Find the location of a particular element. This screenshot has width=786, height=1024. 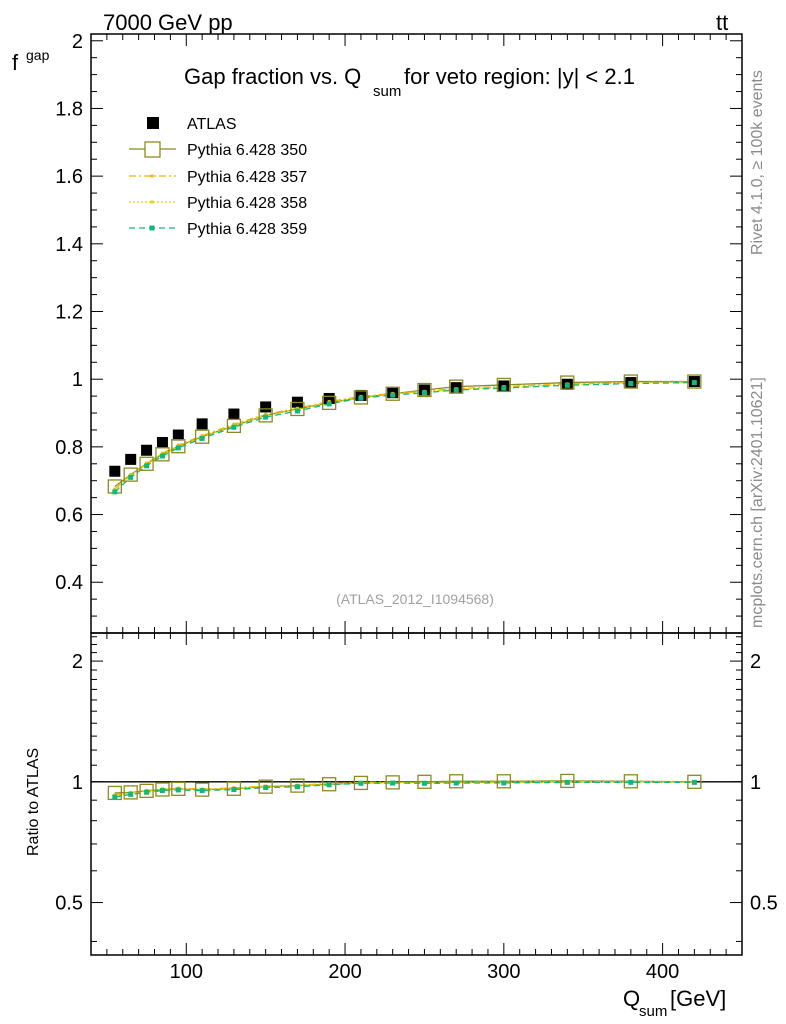

ratio-tick-label-right-0-5: 0.5 is located at coordinates (764, 904).